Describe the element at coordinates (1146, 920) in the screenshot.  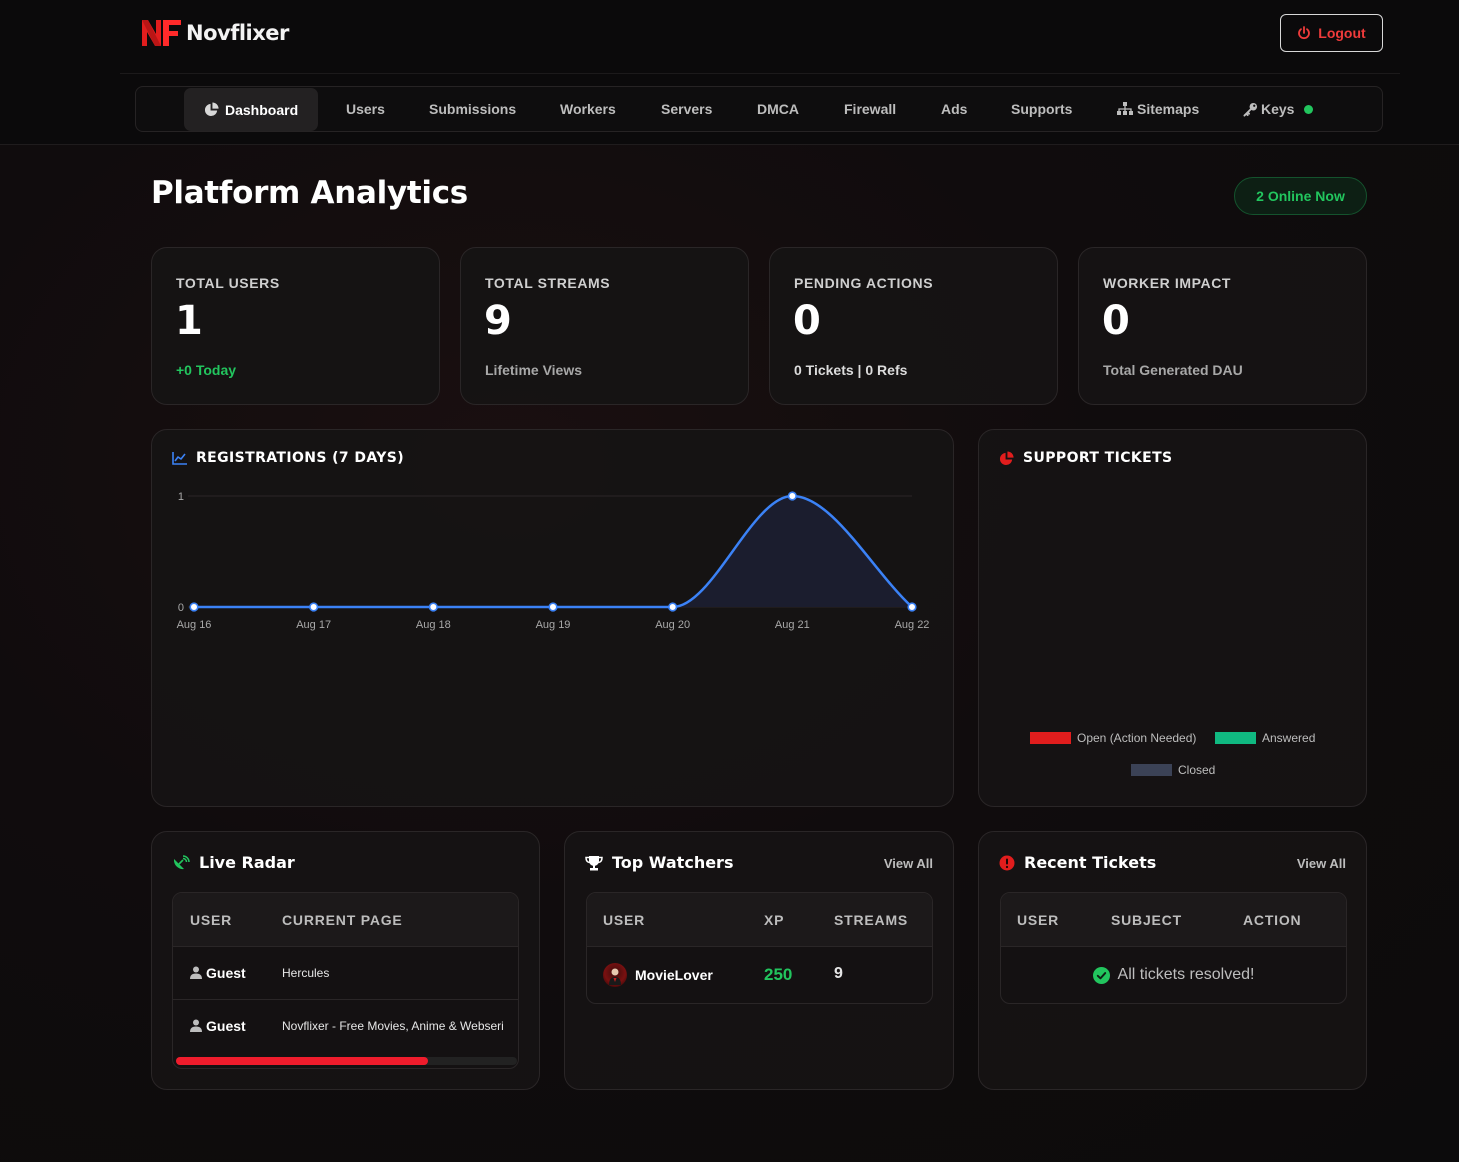
I see `column-header: SUBJECT` at that location.